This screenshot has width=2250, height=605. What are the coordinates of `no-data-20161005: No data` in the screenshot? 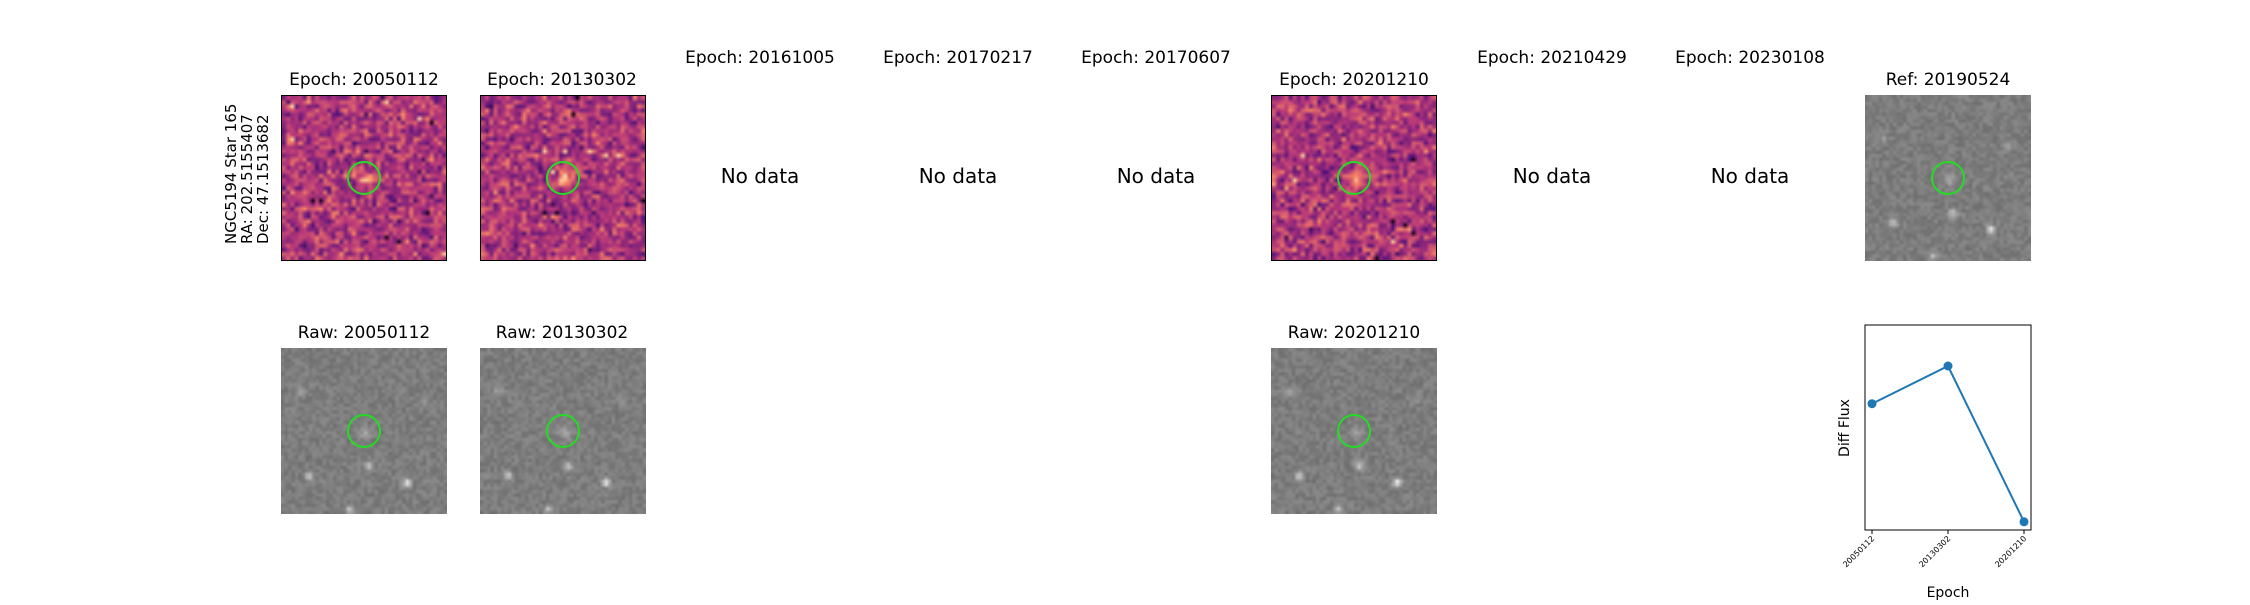 It's located at (760, 176).